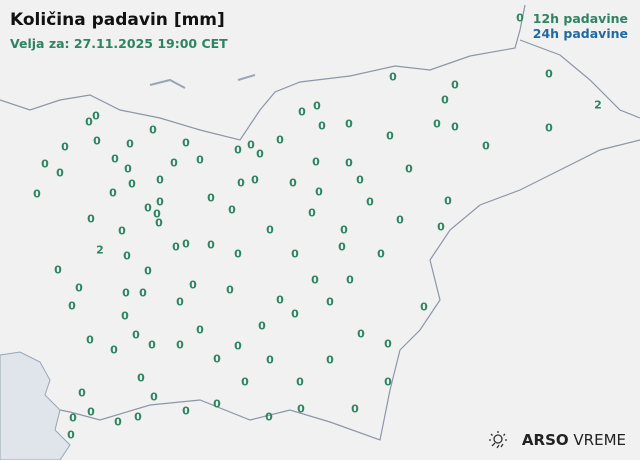  I want to click on arso-logo: ARSO VREME, so click(557, 440).